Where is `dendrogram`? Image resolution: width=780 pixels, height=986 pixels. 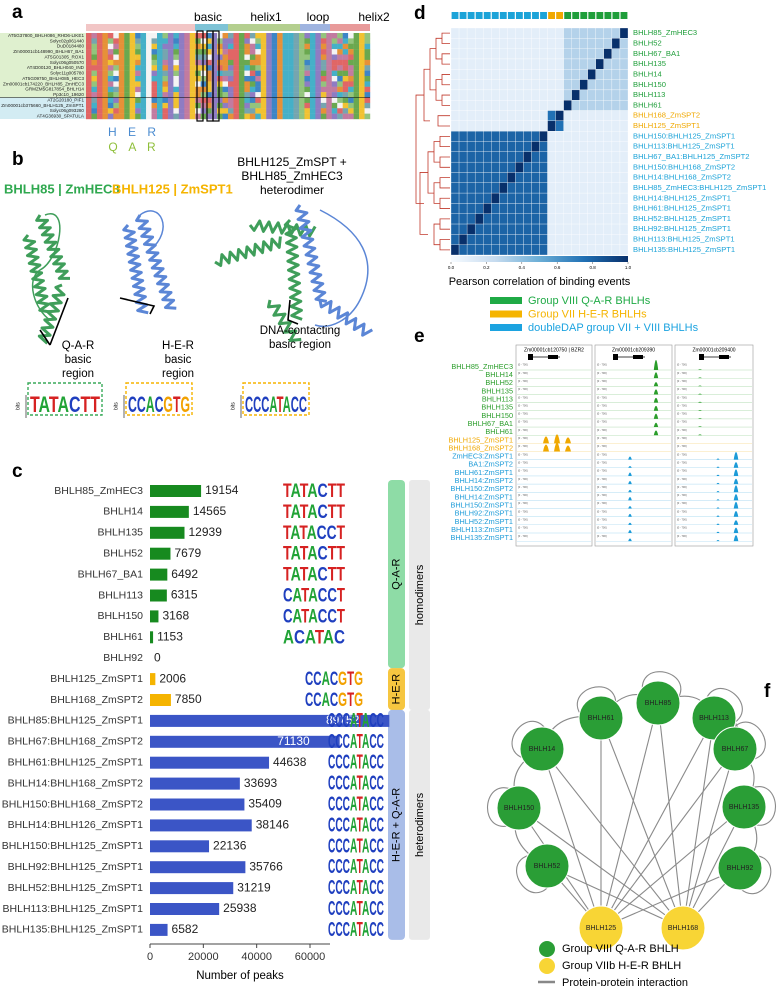 dendrogram is located at coordinates (445, 59).